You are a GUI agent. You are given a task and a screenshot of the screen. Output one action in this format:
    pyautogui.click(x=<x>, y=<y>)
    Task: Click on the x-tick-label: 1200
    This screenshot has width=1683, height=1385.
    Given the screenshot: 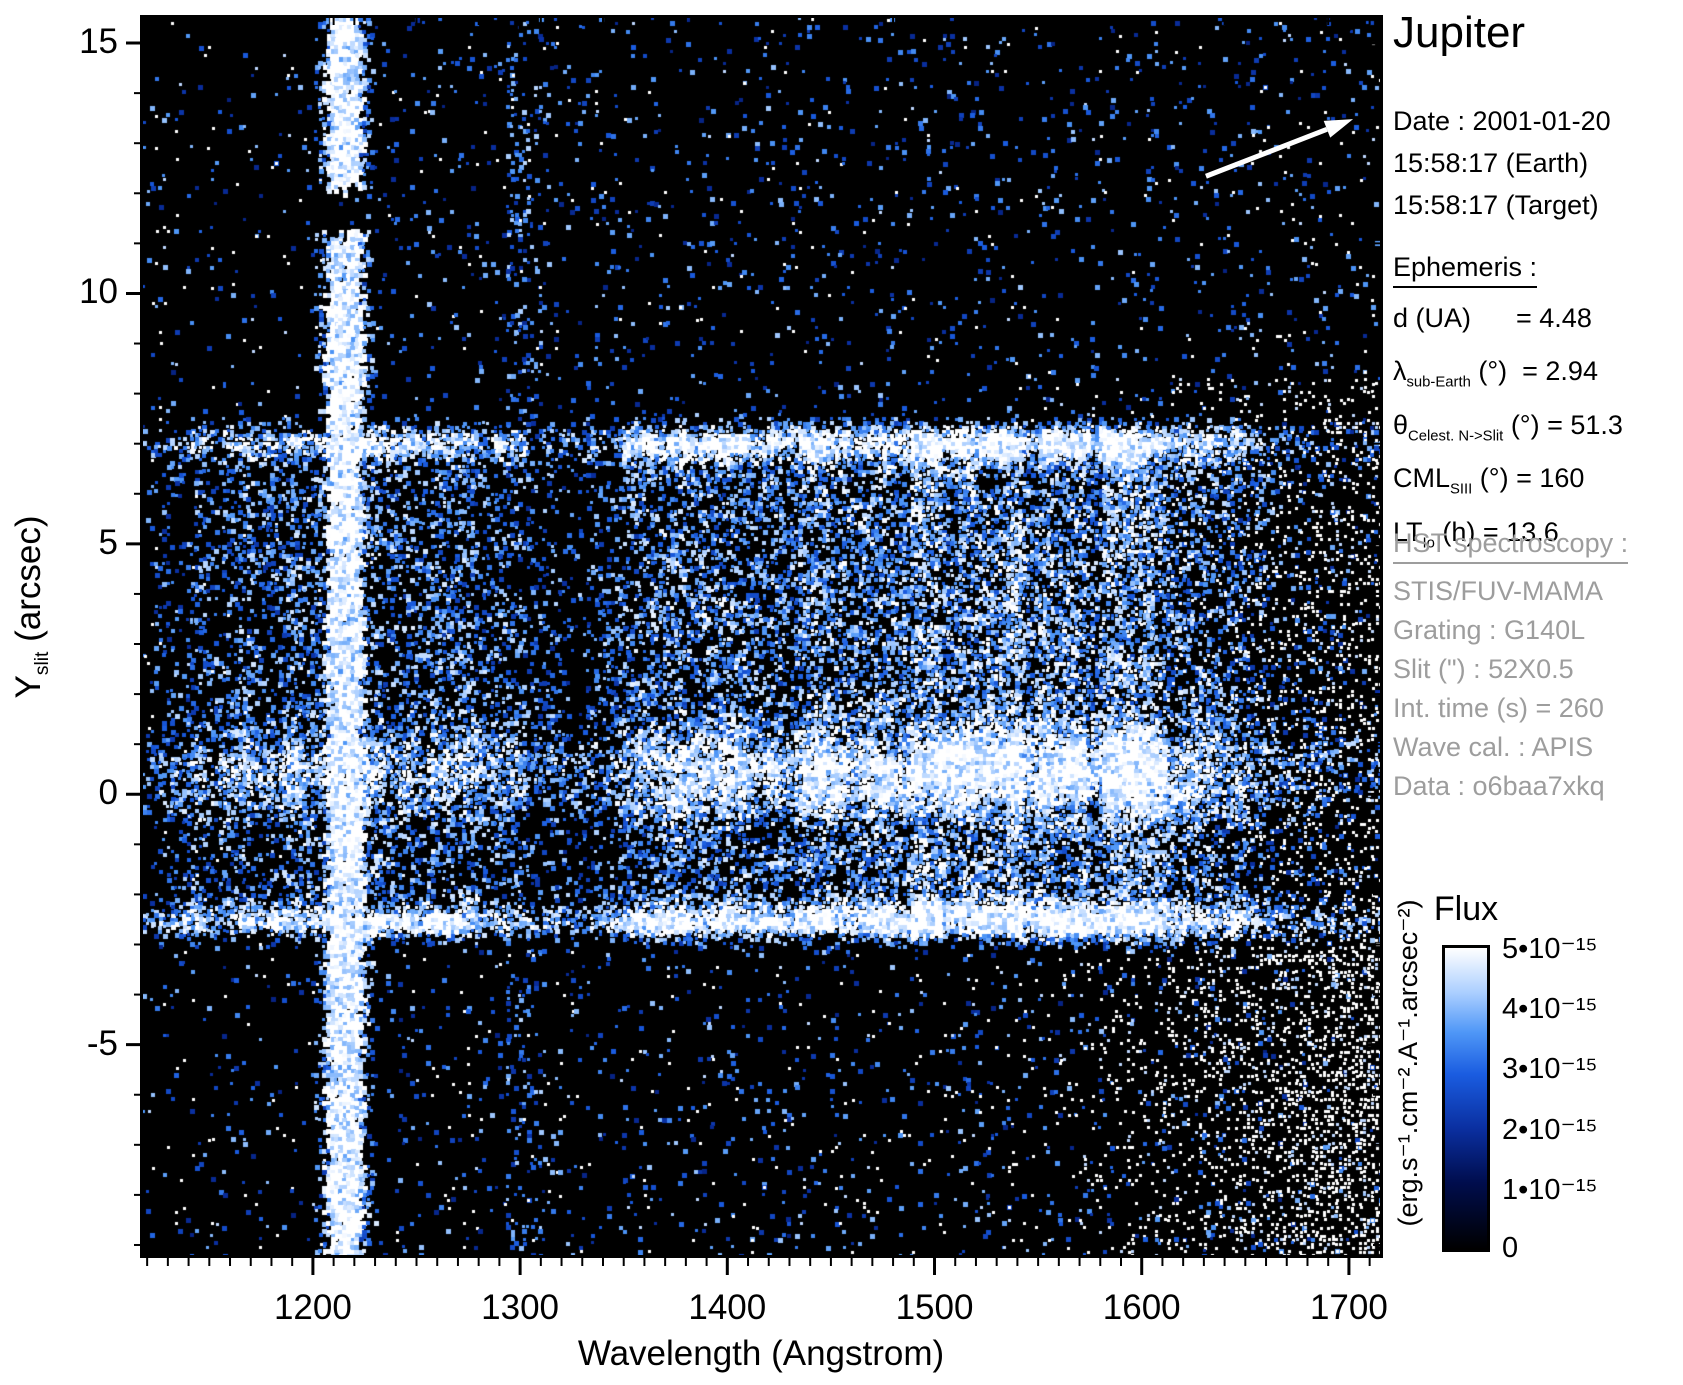 What is the action you would take?
    pyautogui.click(x=312, y=1307)
    